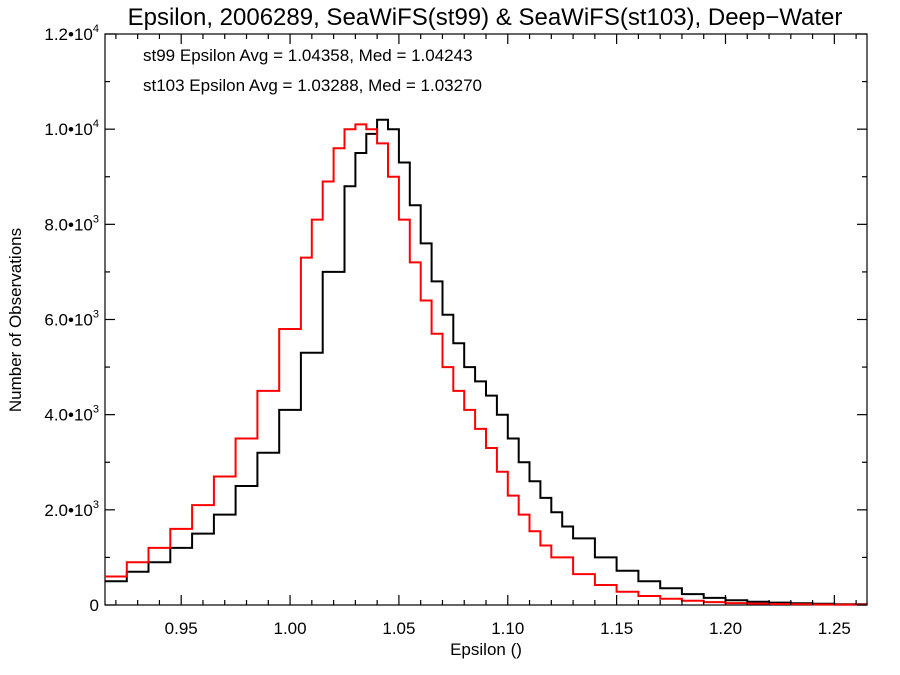  Describe the element at coordinates (71, 128) in the screenshot. I see `y-tick-label: 1.0•104` at that location.